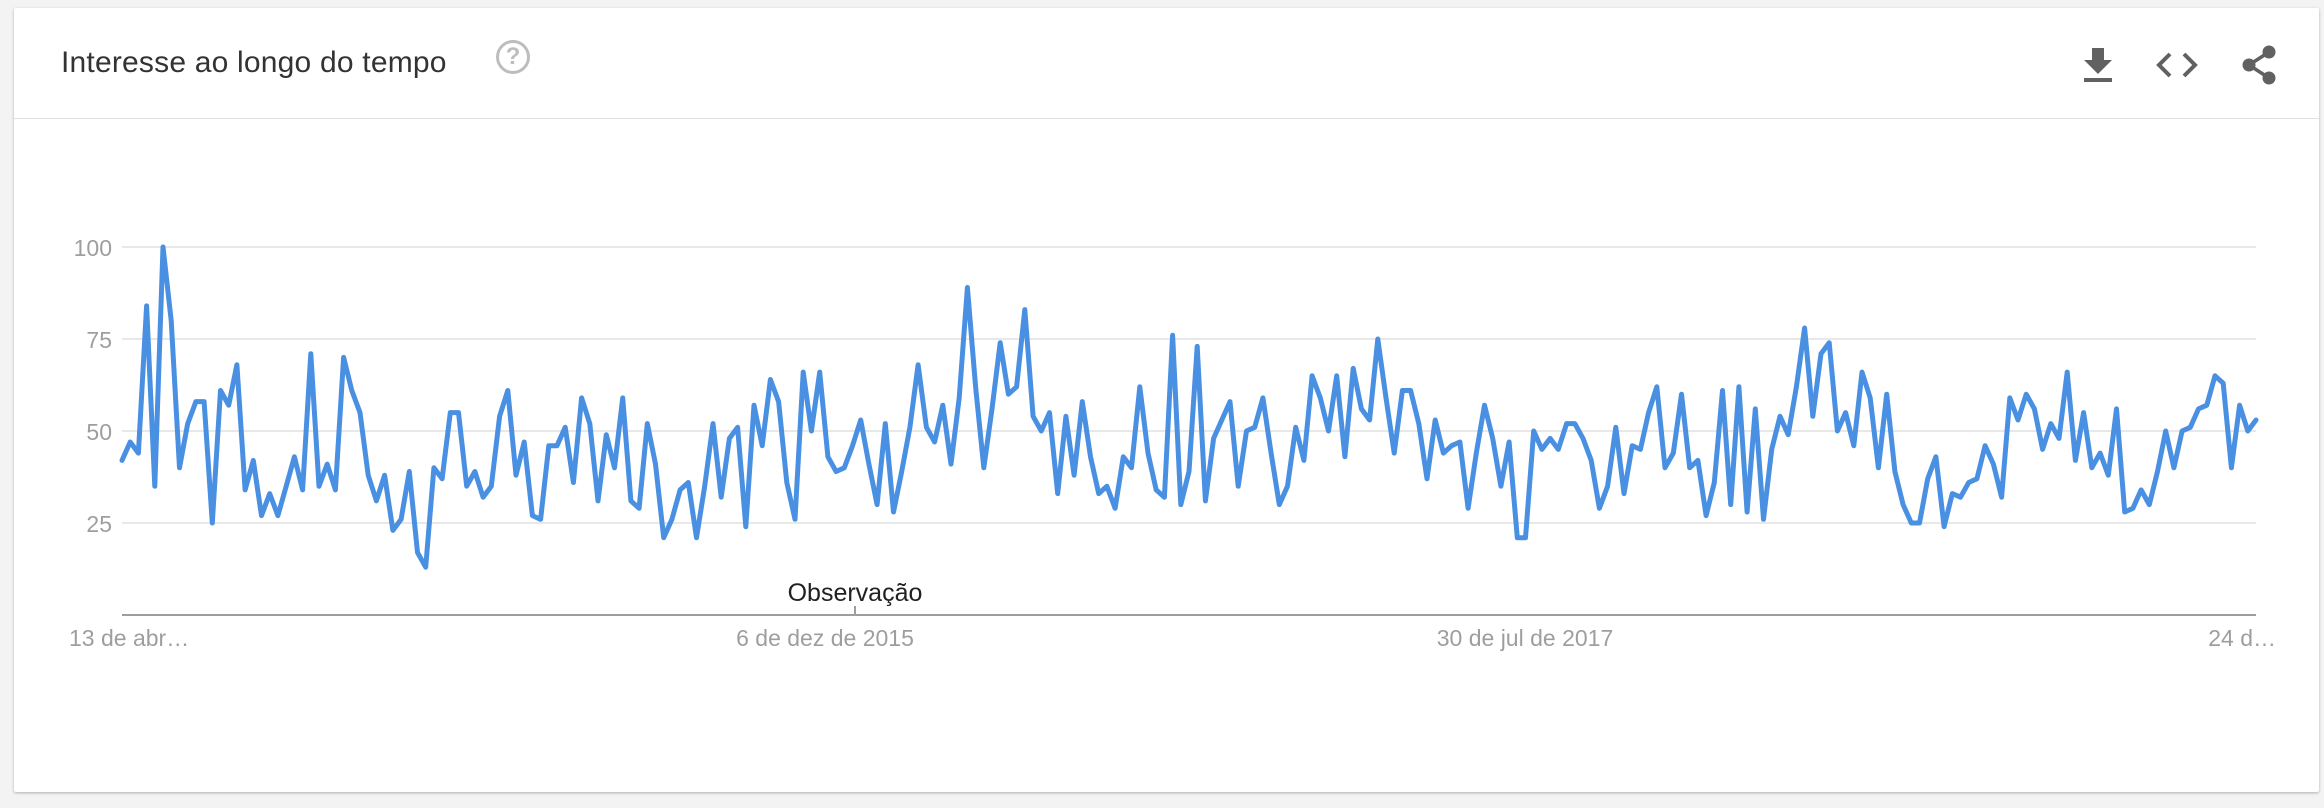 The width and height of the screenshot is (2324, 808). Describe the element at coordinates (2177, 65) in the screenshot. I see `embed-code-icon` at that location.